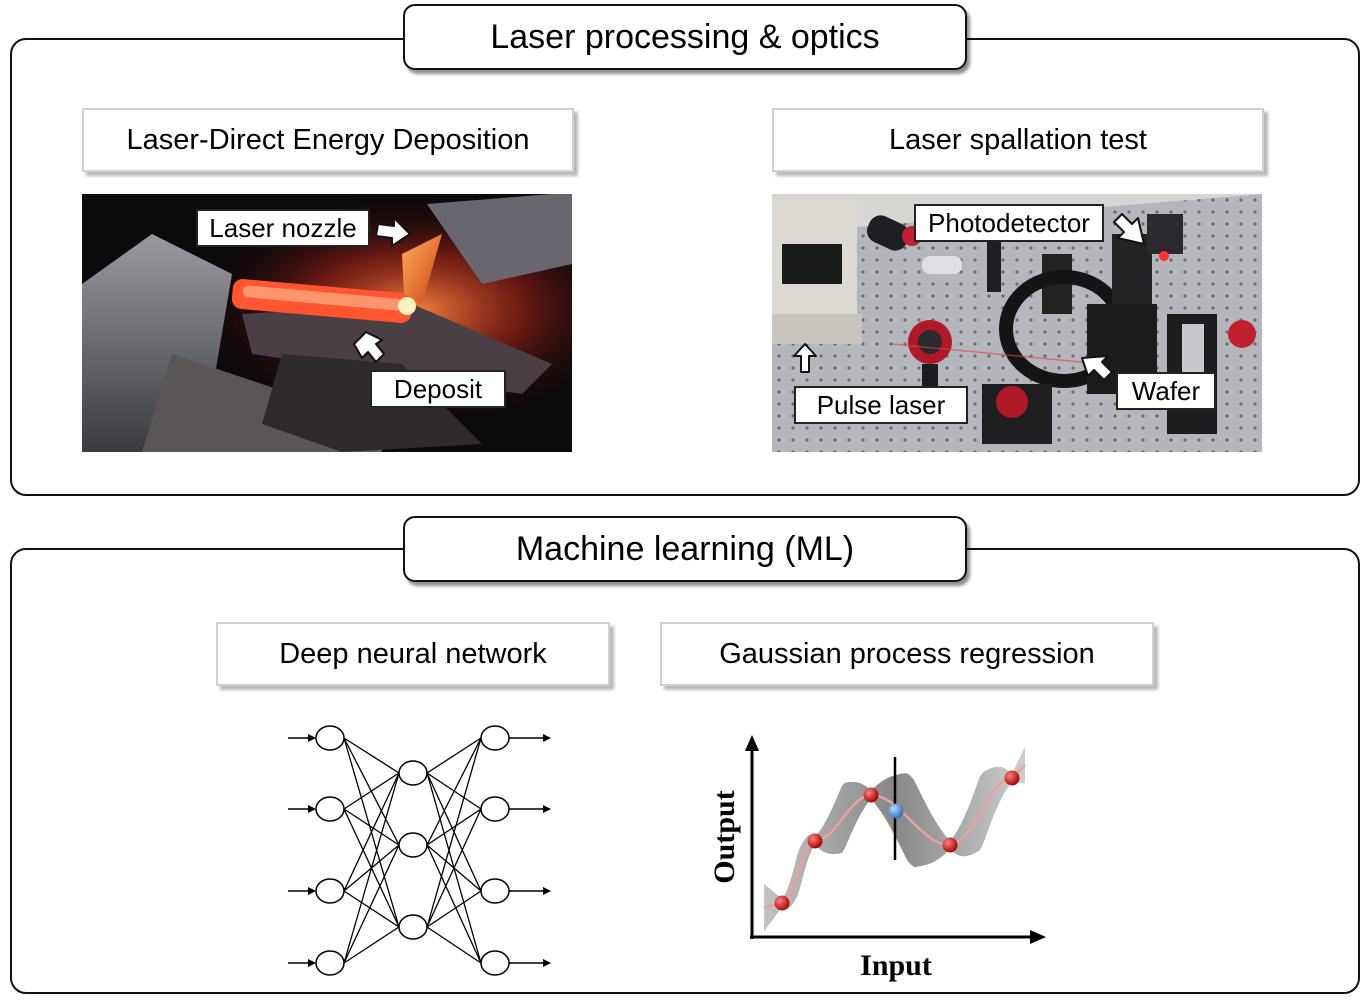 The height and width of the screenshot is (1005, 1366). Describe the element at coordinates (896, 965) in the screenshot. I see `x-axis-label: Input` at that location.